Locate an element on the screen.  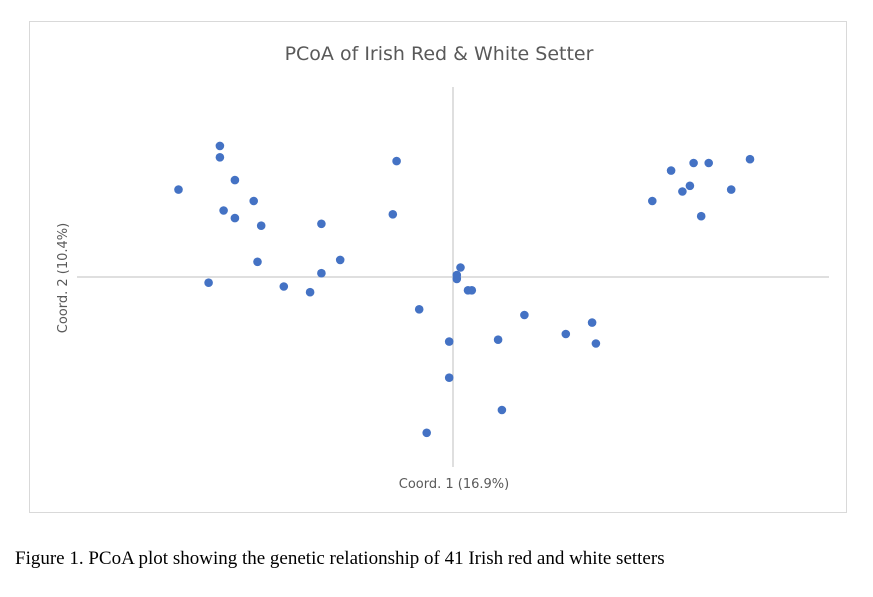
y-axis-label: Coord. 2 (10.4%) is located at coordinates (63, 278).